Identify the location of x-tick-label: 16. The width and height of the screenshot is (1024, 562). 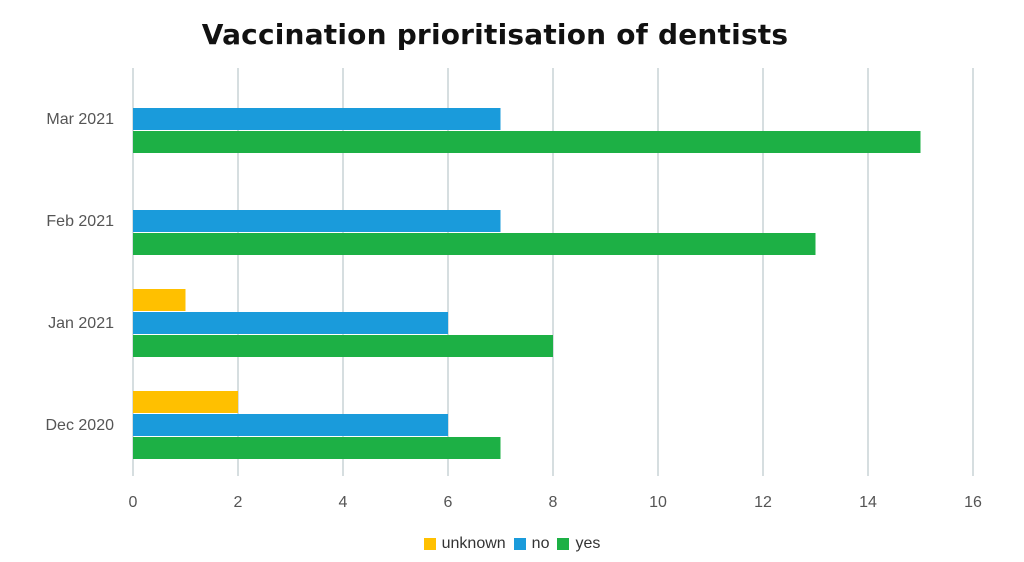
(973, 502).